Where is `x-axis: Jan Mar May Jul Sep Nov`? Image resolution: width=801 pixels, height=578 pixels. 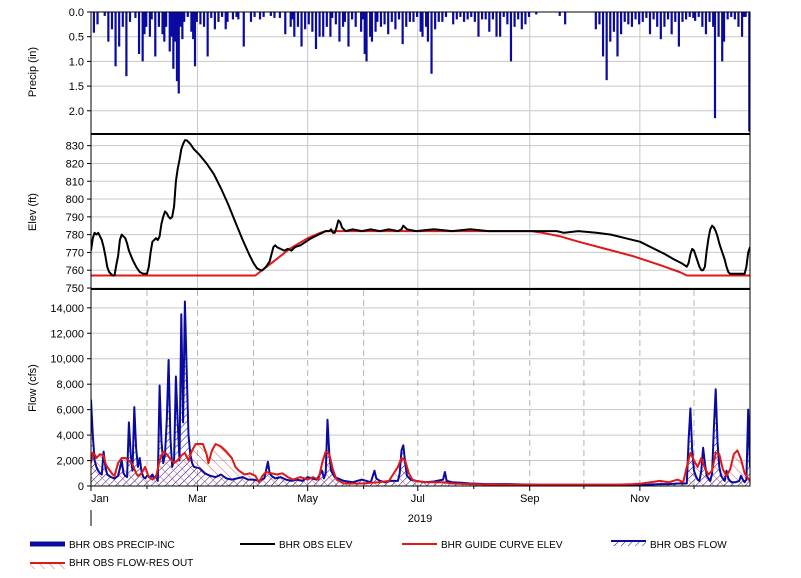 x-axis: Jan Mar May Jul Sep Nov is located at coordinates (392, 495).